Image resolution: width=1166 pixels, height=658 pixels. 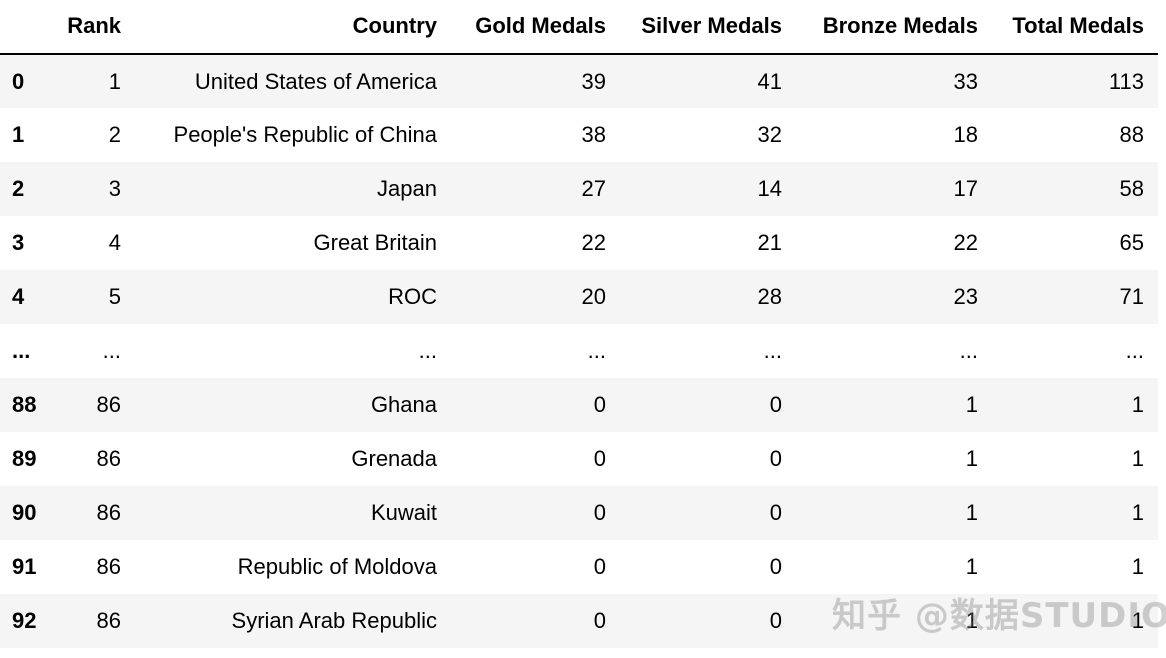 I want to click on silver-medals-cell: 28, so click(x=769, y=296).